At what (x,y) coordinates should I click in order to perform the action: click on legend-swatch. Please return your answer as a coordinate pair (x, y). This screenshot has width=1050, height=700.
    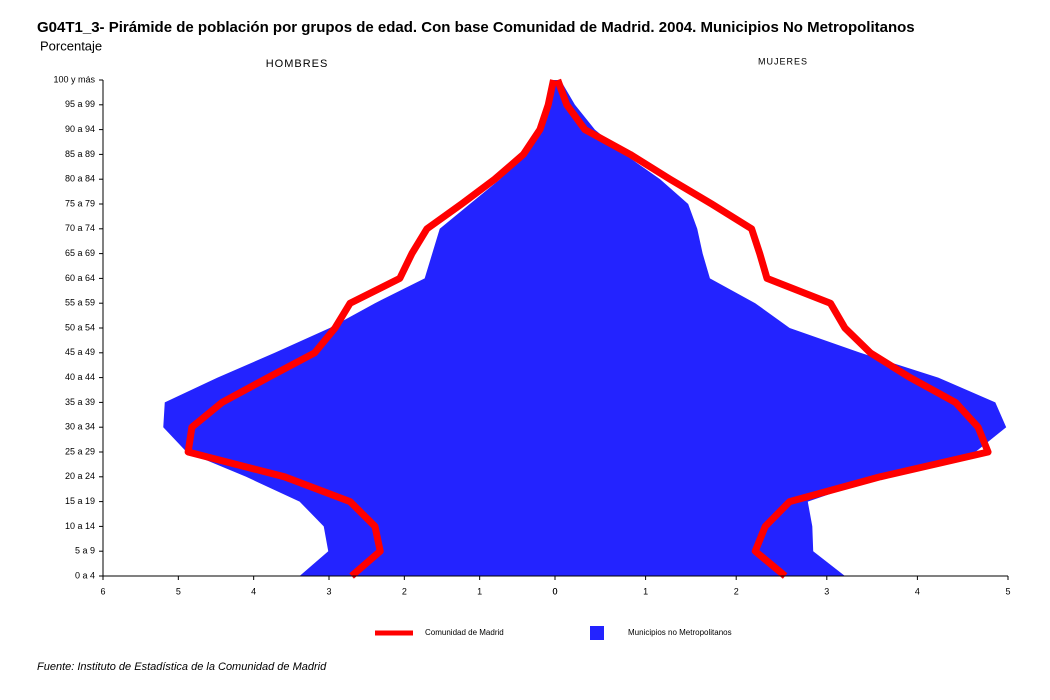
    Looking at the image, I should click on (597, 633).